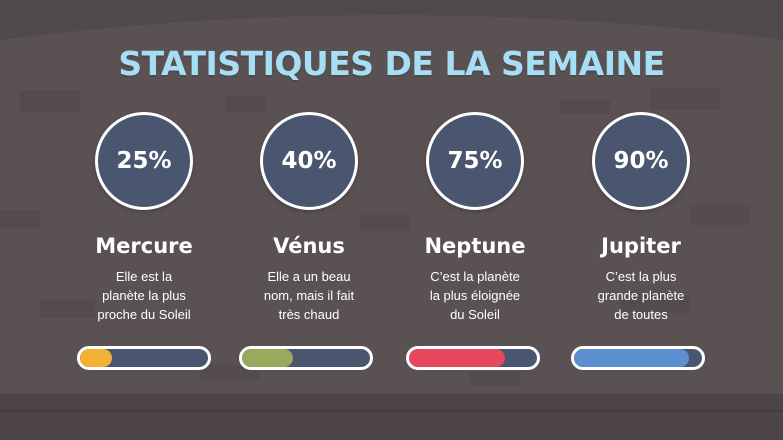 Image resolution: width=783 pixels, height=440 pixels. What do you see at coordinates (309, 314) in the screenshot?
I see `description-line: très chaud` at bounding box center [309, 314].